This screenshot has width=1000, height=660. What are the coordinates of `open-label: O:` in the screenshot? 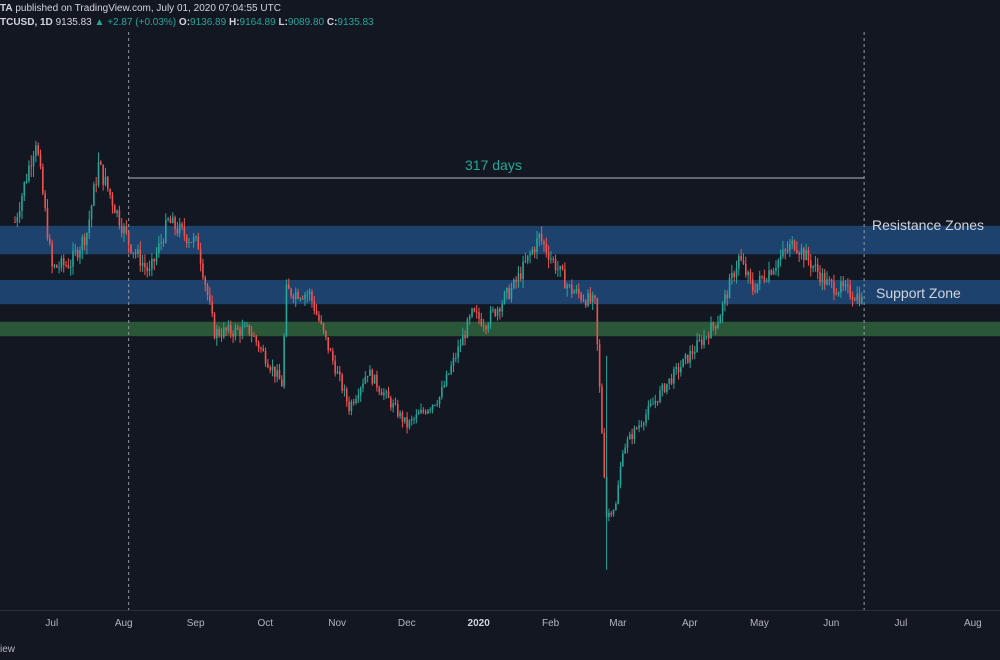 It's located at (184, 22).